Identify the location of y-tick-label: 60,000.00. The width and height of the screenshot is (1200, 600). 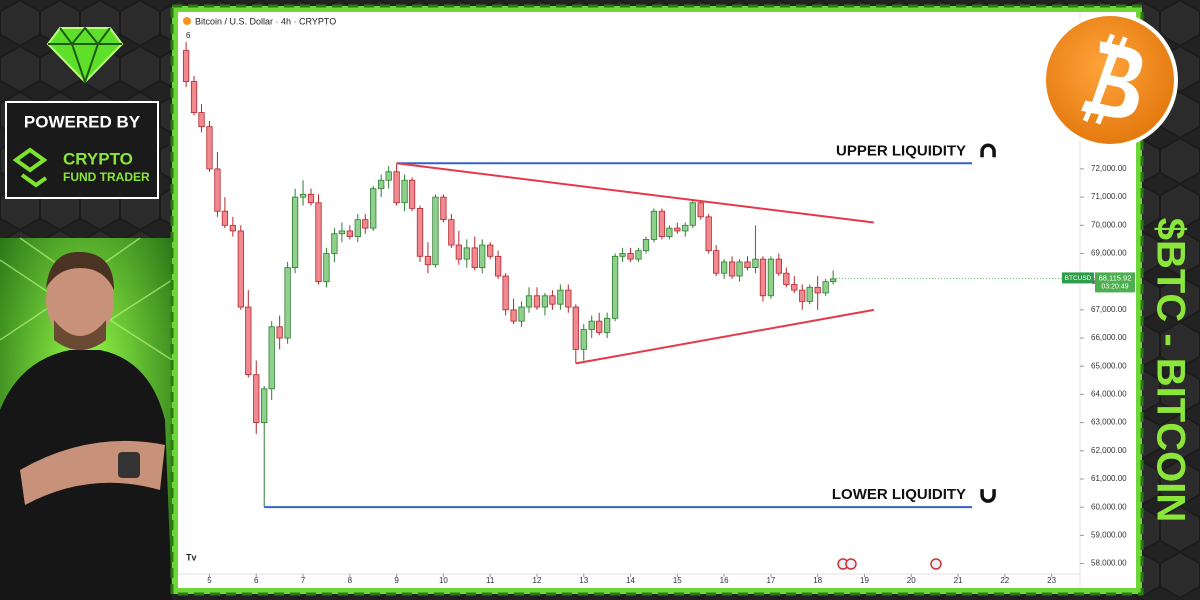
(1109, 506).